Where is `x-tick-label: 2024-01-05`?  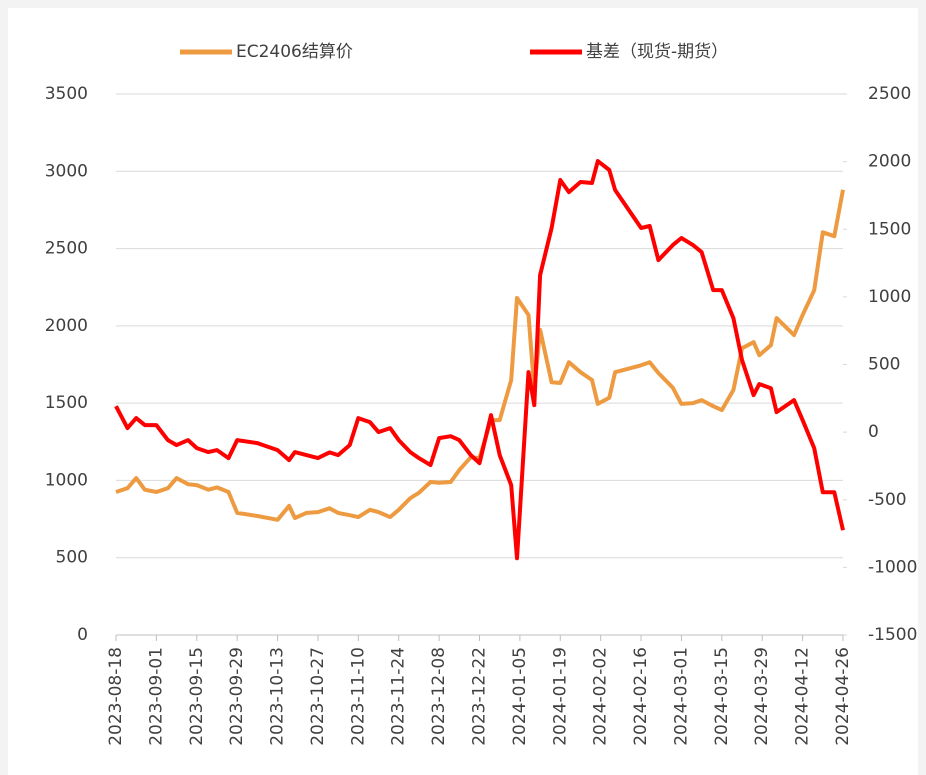 x-tick-label: 2024-01-05 is located at coordinates (520, 696).